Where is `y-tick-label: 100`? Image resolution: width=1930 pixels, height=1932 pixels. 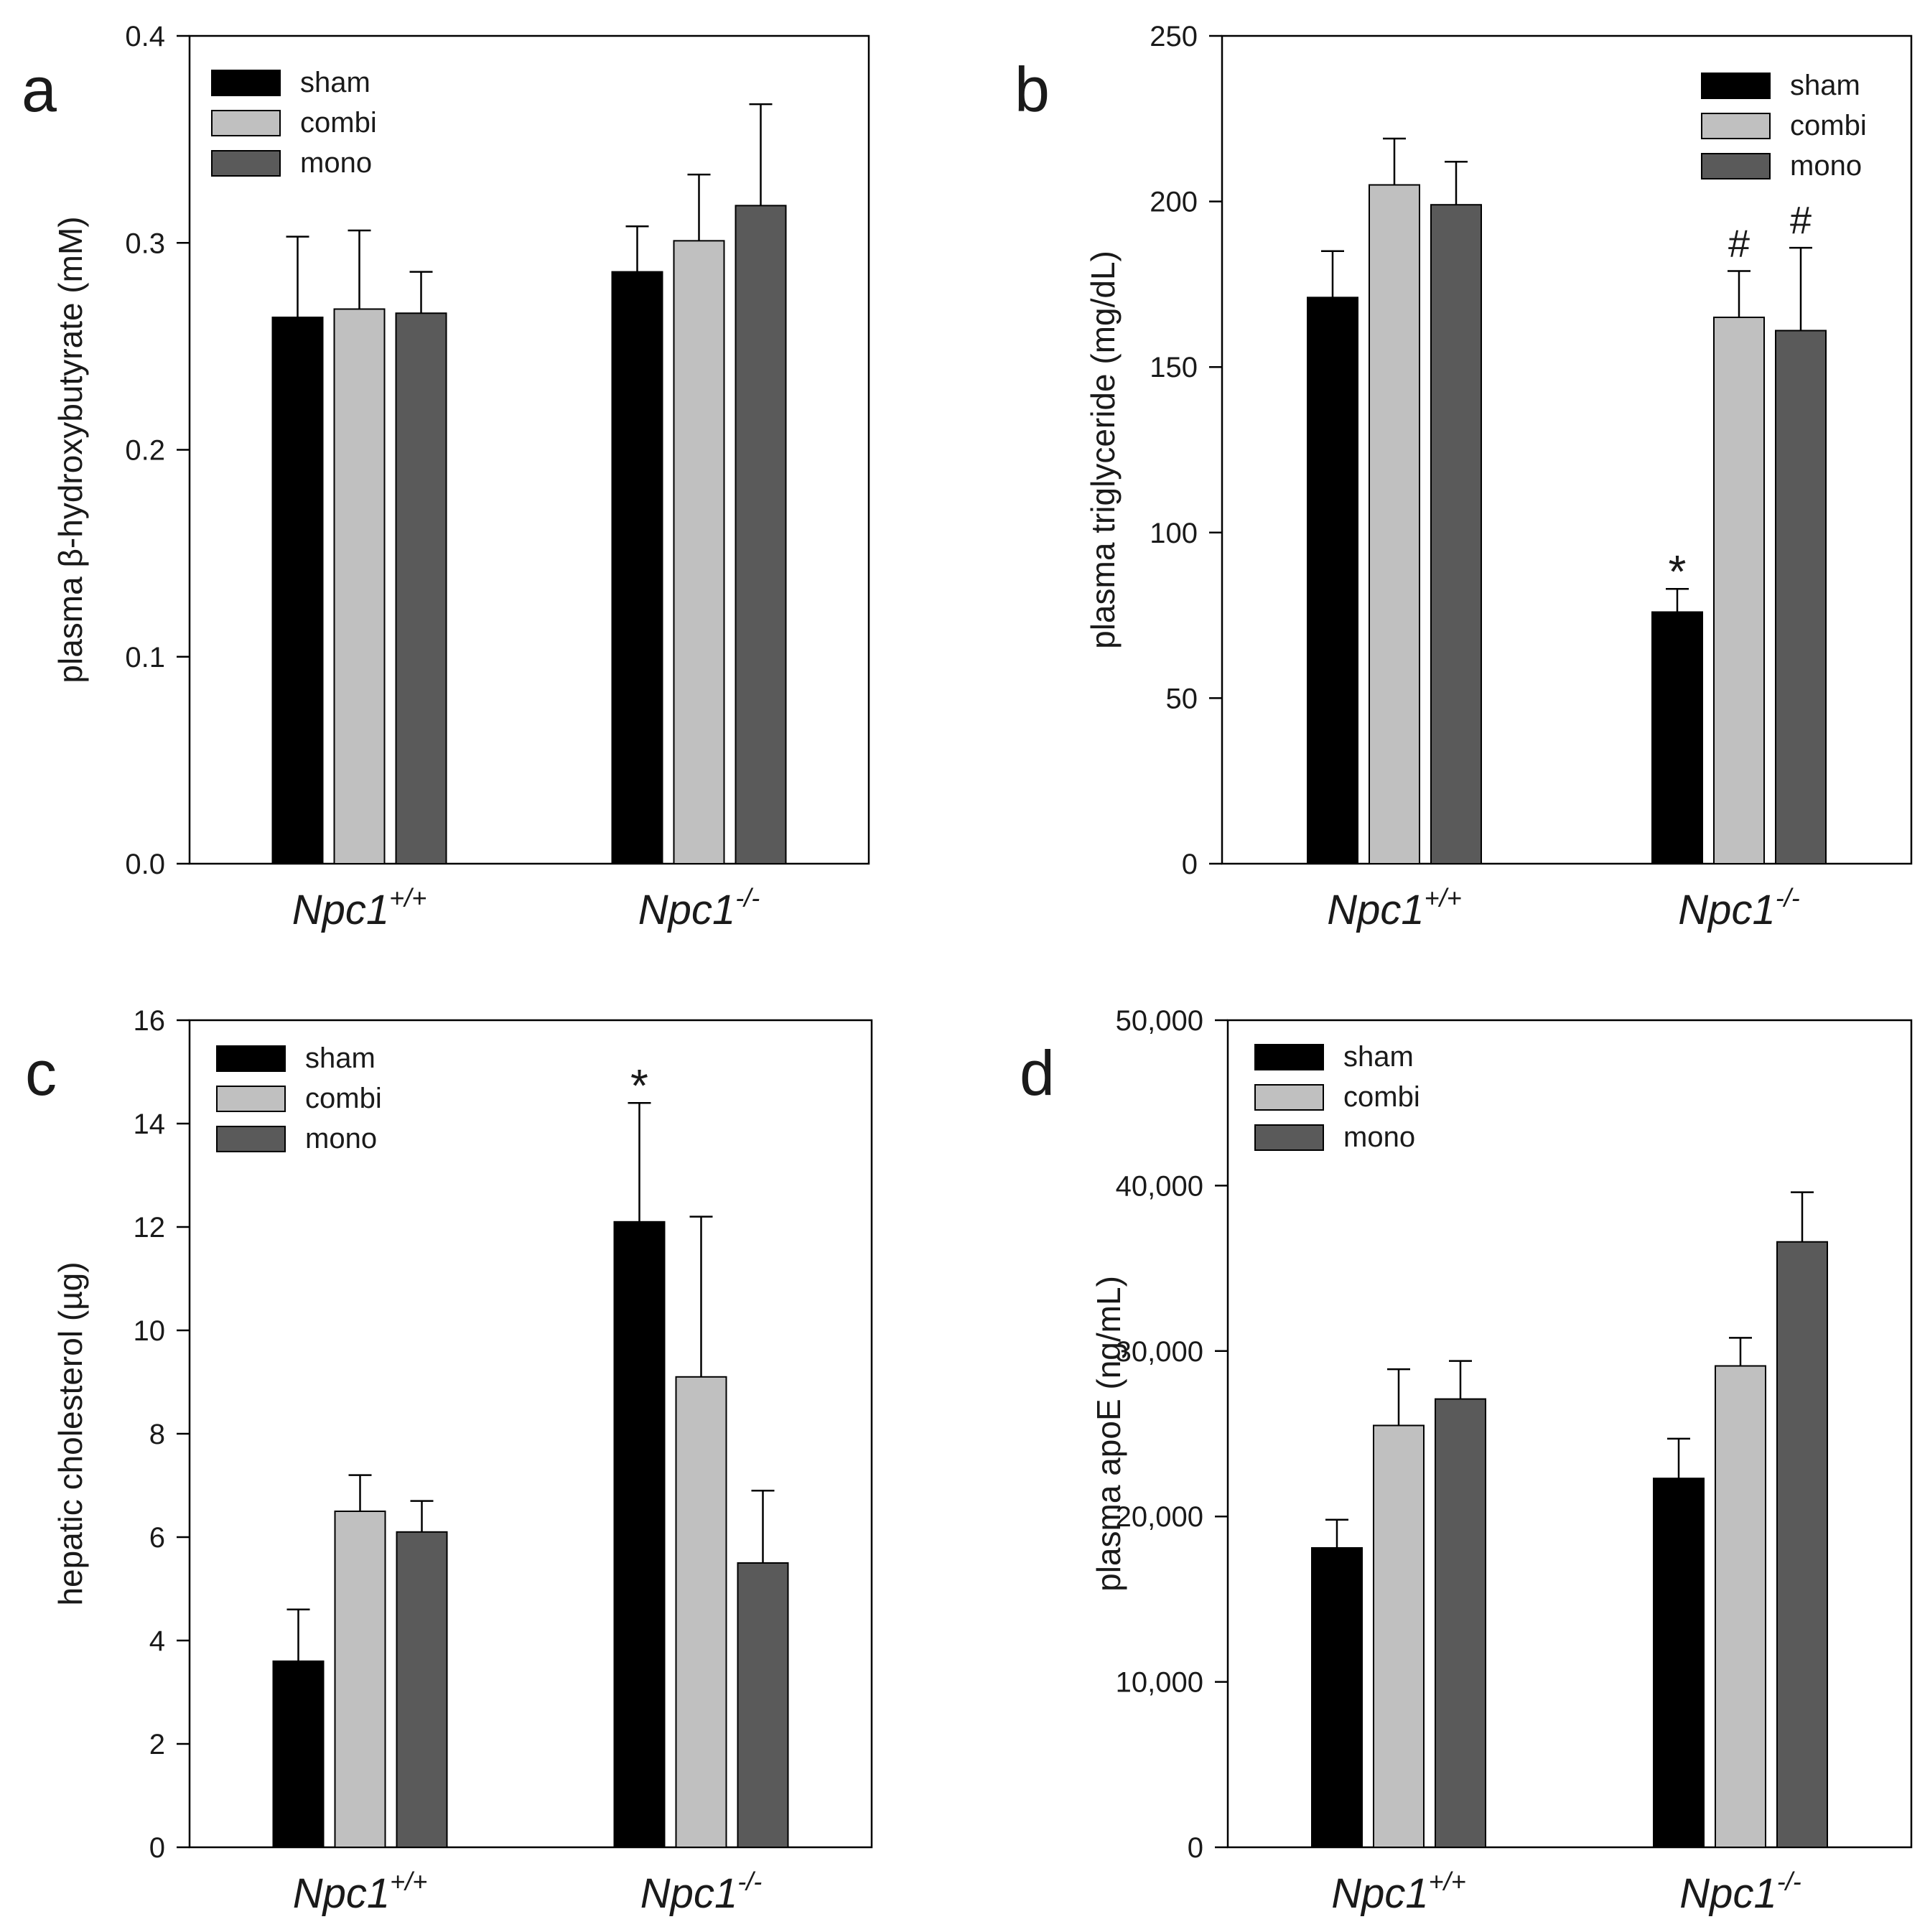 y-tick-label: 100 is located at coordinates (1174, 533).